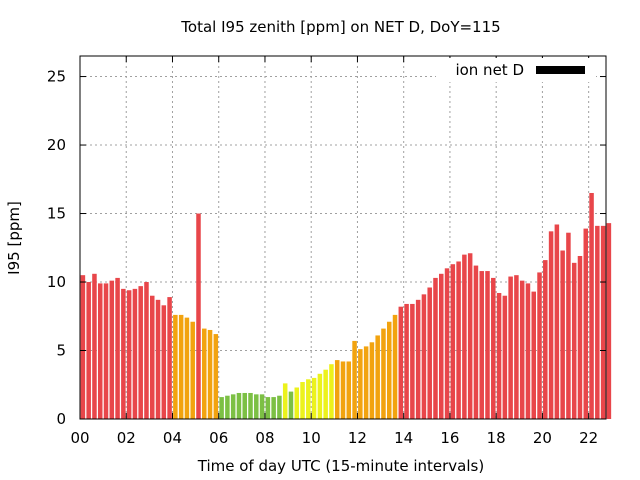 Image resolution: width=640 pixels, height=480 pixels. I want to click on y-tick-label: 25, so click(56, 77).